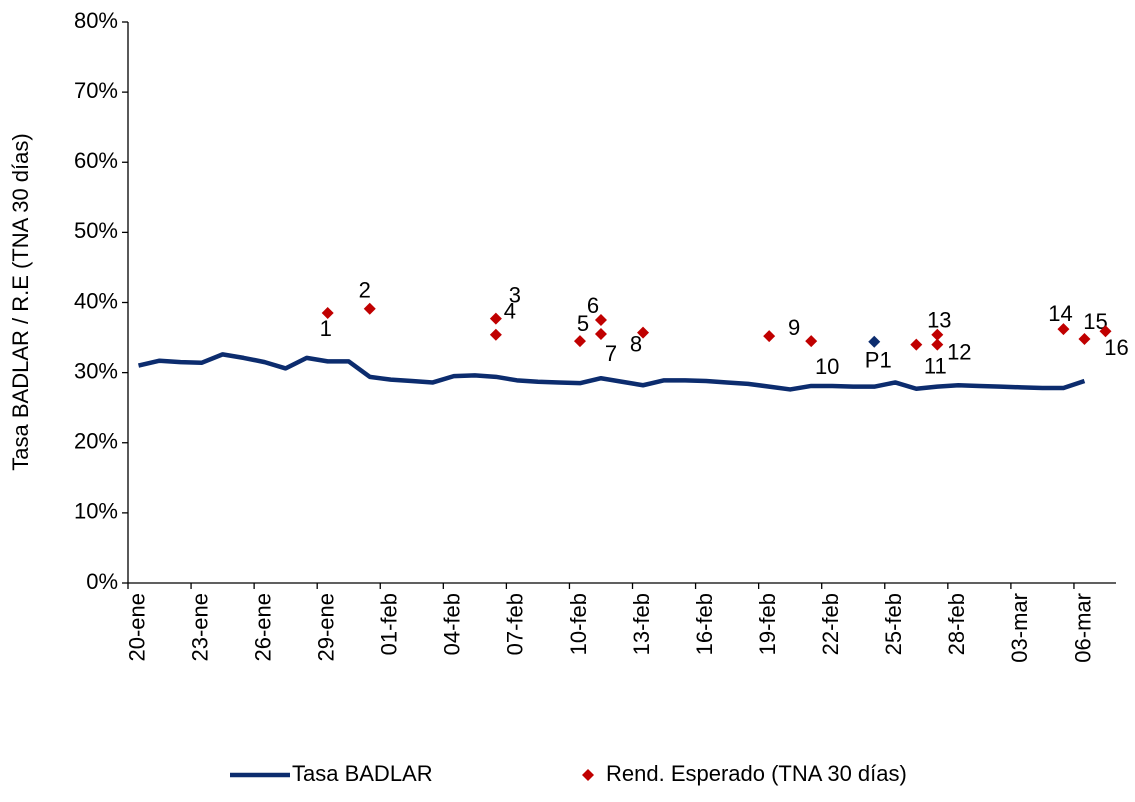 This screenshot has width=1135, height=802. What do you see at coordinates (389, 624) in the screenshot?
I see `x-tick-label: 01-feb` at bounding box center [389, 624].